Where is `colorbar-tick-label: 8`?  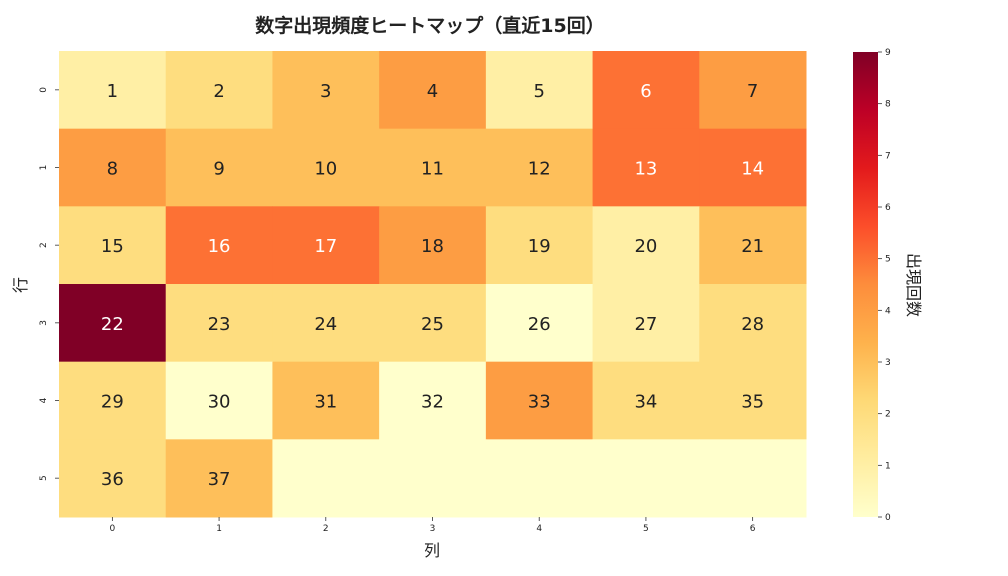 colorbar-tick-label: 8 is located at coordinates (888, 105).